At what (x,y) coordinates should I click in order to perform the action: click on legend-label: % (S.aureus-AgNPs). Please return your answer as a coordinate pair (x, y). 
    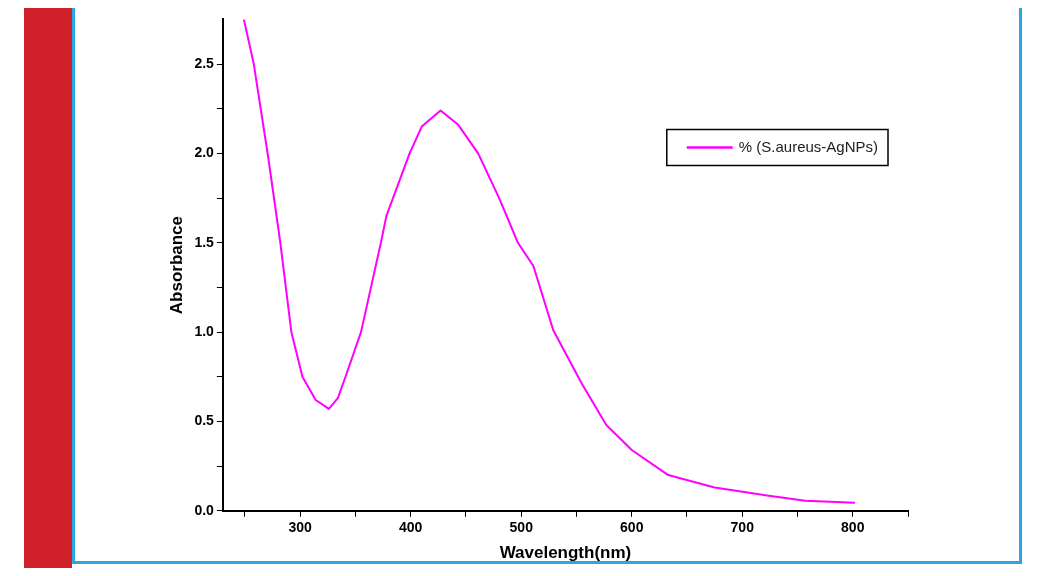
    Looking at the image, I should click on (808, 146).